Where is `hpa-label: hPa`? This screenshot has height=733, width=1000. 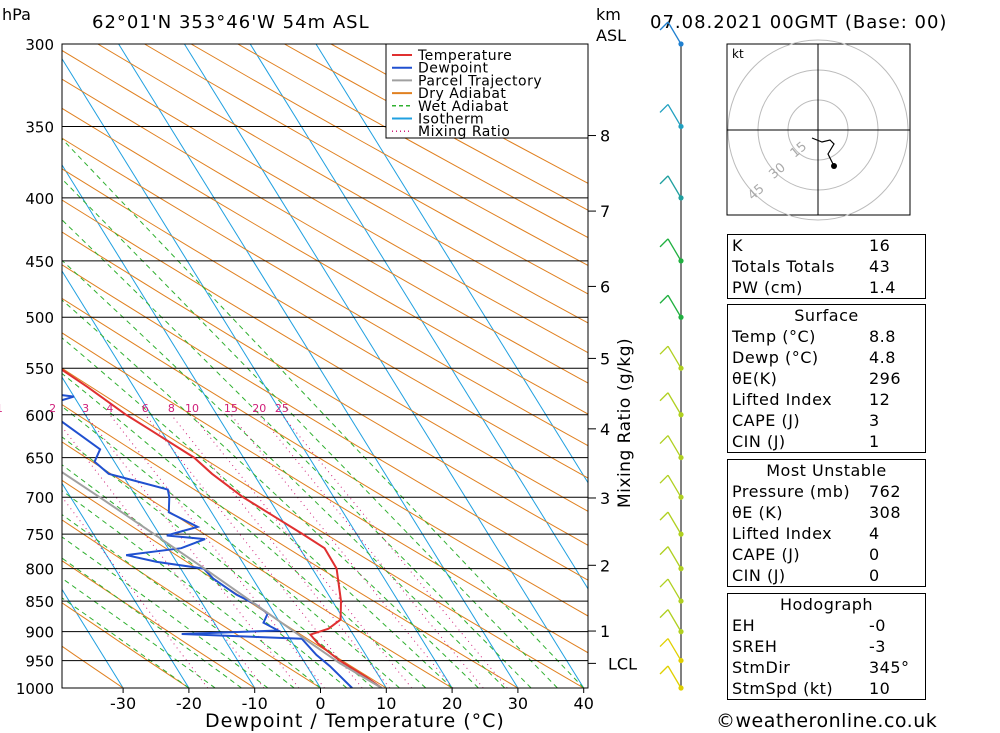
hpa-label: hPa is located at coordinates (16, 14).